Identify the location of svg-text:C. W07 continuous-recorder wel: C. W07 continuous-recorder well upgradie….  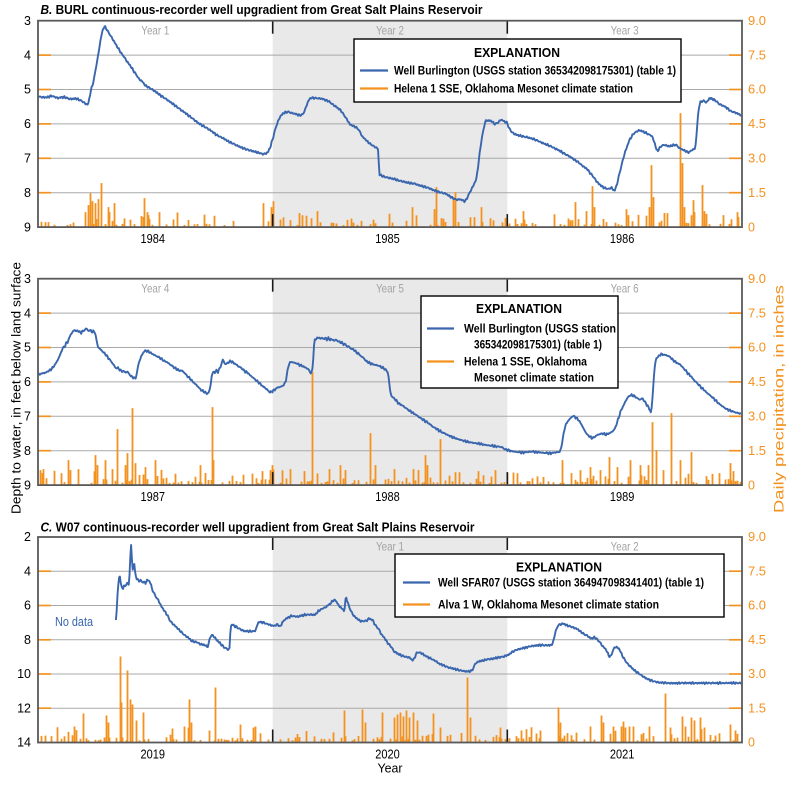
(258, 527).